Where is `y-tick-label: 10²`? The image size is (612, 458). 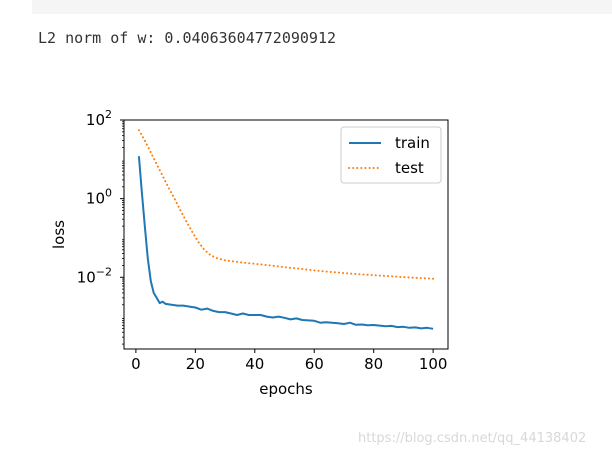 y-tick-label: 10² is located at coordinates (99, 118).